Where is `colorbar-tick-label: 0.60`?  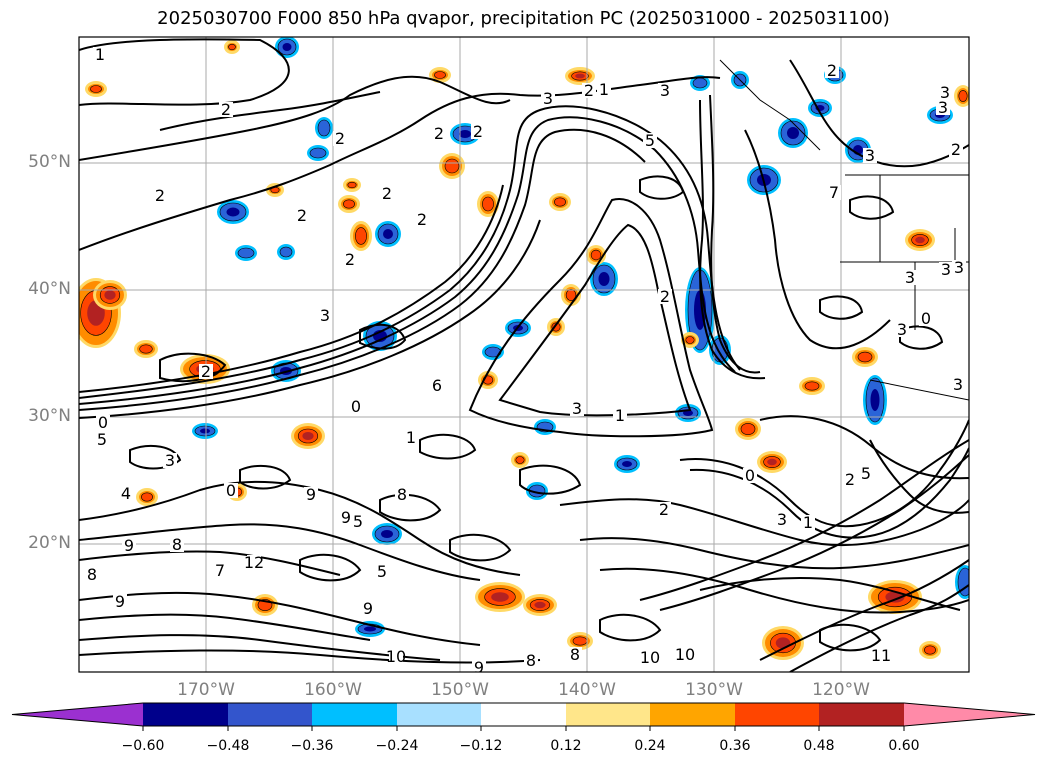 colorbar-tick-label: 0.60 is located at coordinates (904, 746).